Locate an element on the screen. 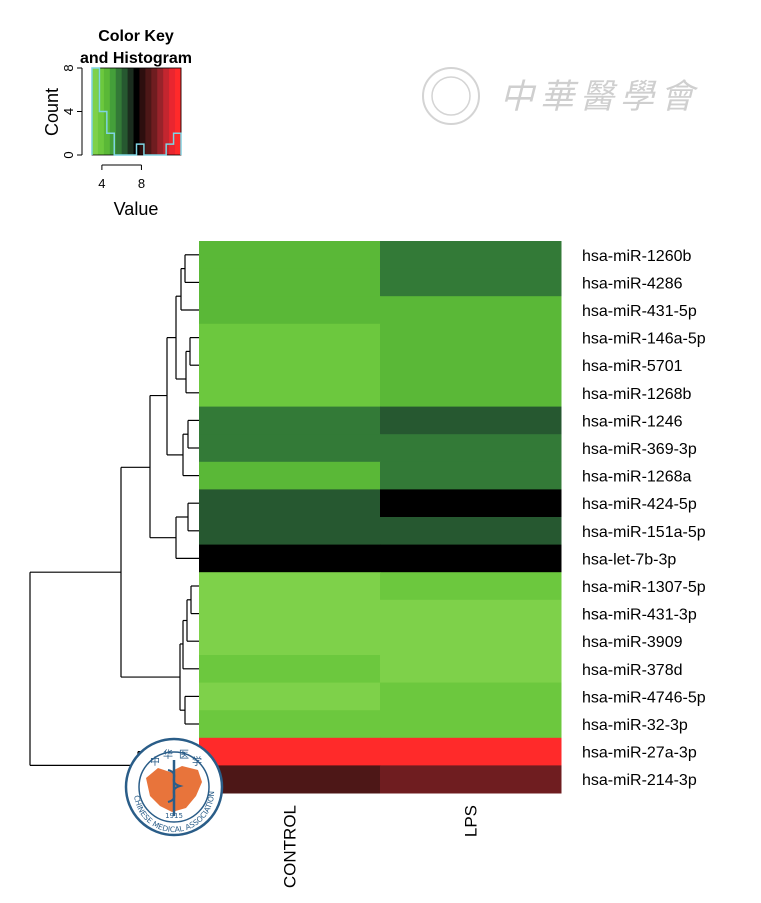 The height and width of the screenshot is (903, 761). seal-char-3: 医 is located at coordinates (184, 755).